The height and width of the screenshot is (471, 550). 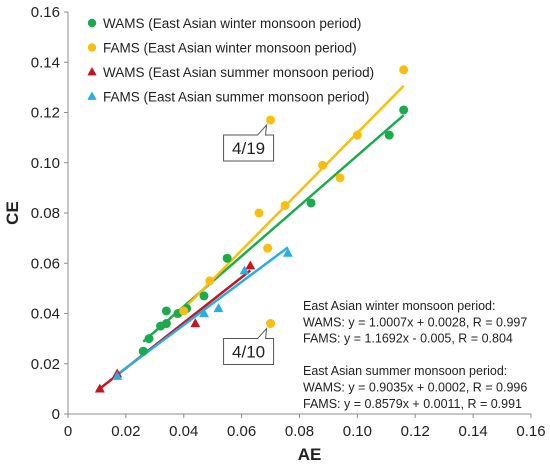 I want to click on y-tick-label: 0.10, so click(x=45, y=163).